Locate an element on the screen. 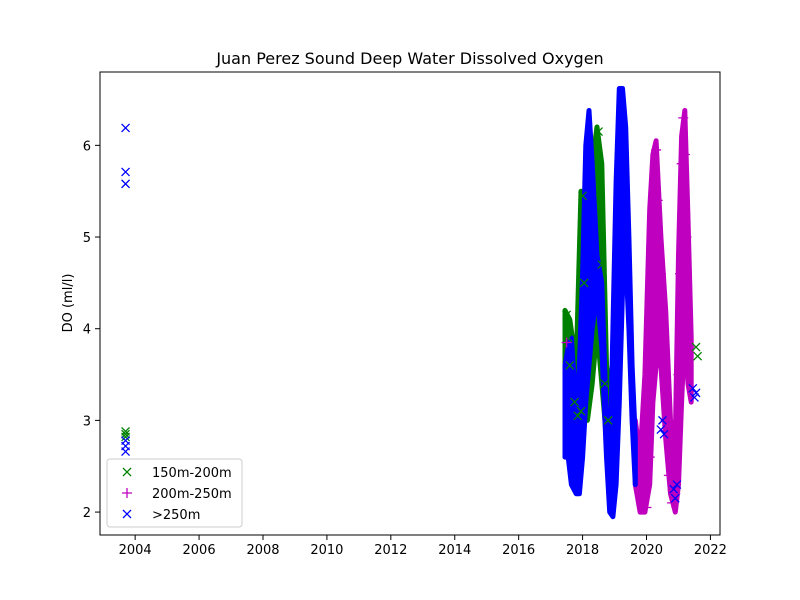  legend-label-2: >250m is located at coordinates (176, 515).